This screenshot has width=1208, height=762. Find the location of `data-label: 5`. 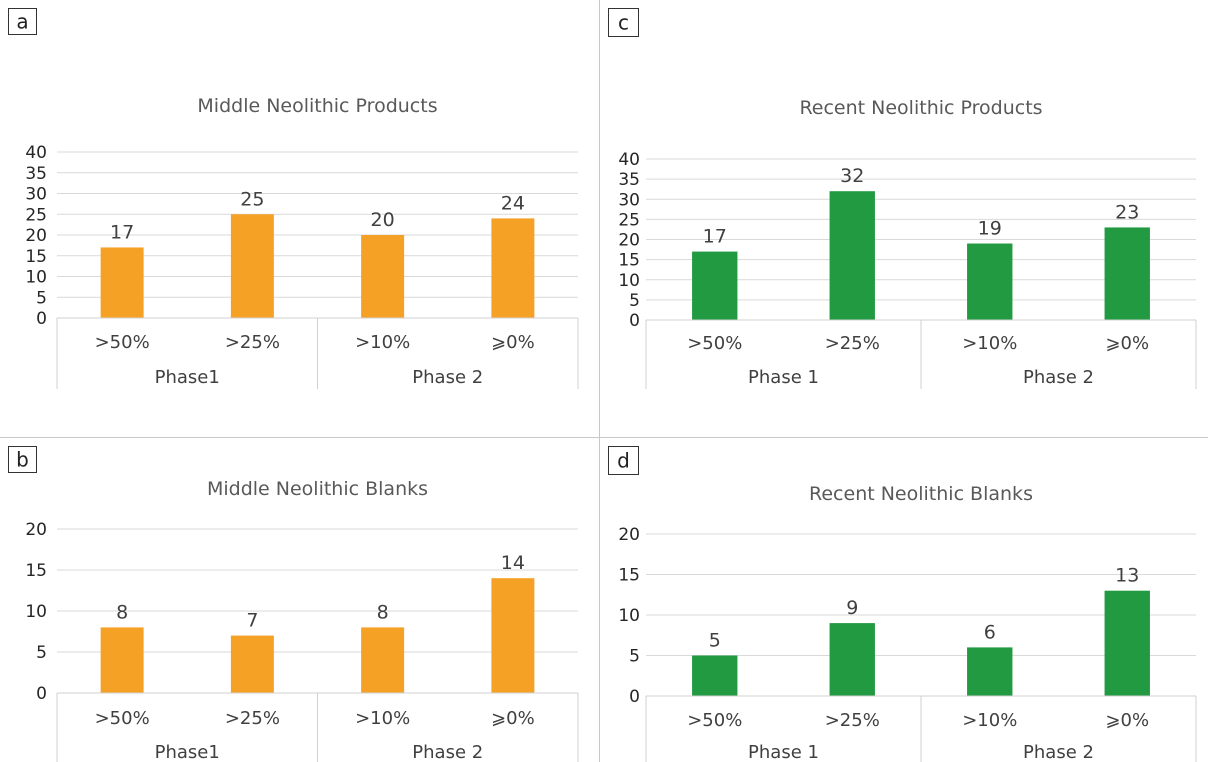

data-label: 5 is located at coordinates (715, 641).